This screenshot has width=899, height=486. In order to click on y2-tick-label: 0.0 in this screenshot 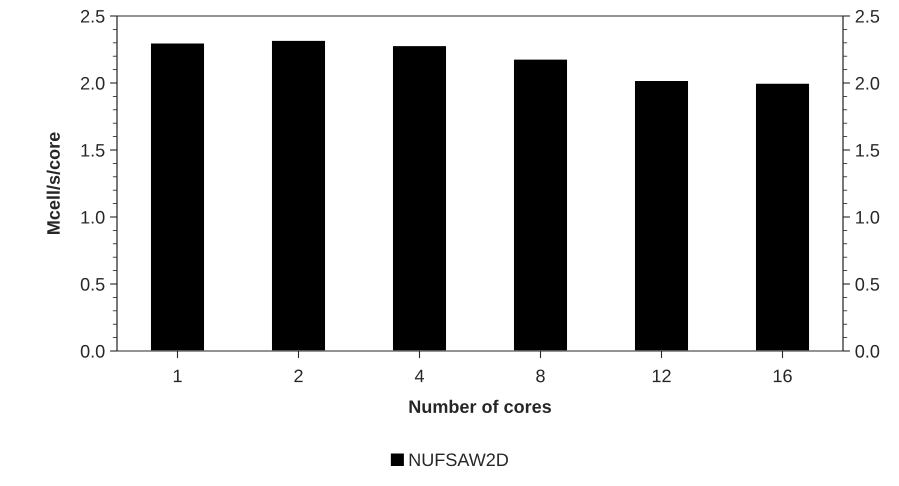, I will do `click(868, 351)`.